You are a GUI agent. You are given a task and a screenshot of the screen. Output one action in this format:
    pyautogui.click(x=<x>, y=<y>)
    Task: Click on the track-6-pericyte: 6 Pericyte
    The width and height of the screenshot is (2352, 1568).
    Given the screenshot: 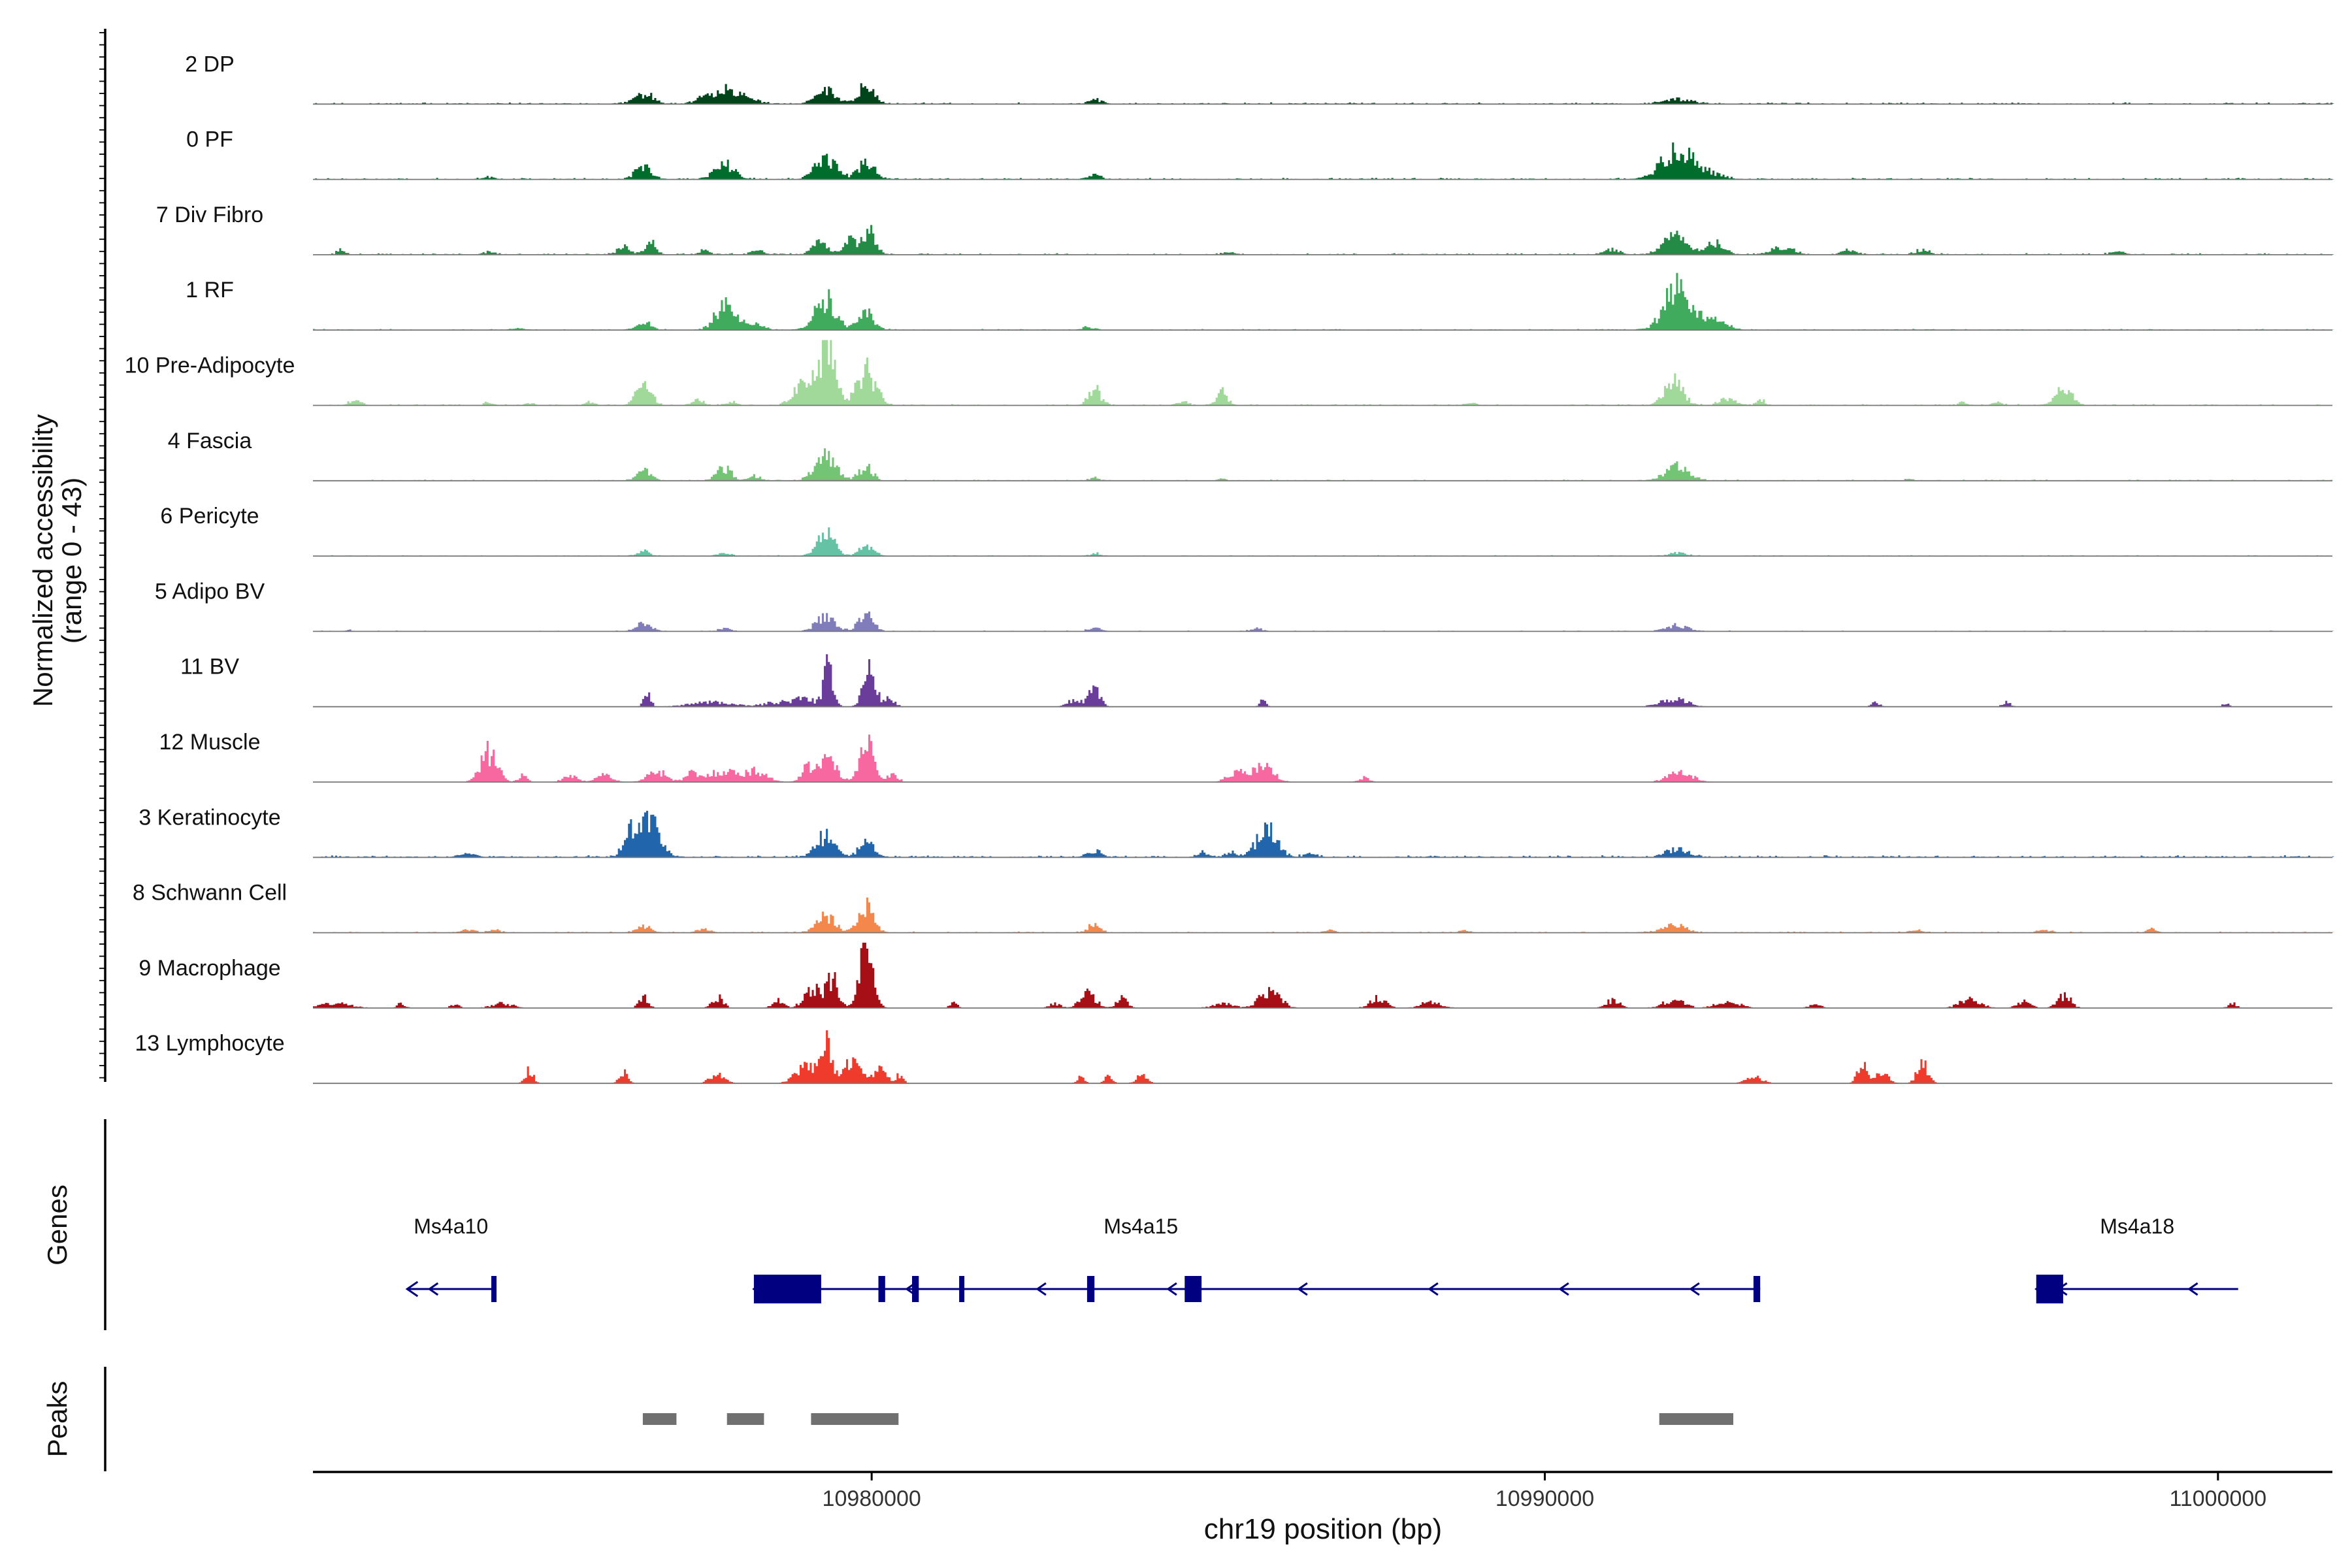 What is the action you would take?
    pyautogui.click(x=1247, y=530)
    